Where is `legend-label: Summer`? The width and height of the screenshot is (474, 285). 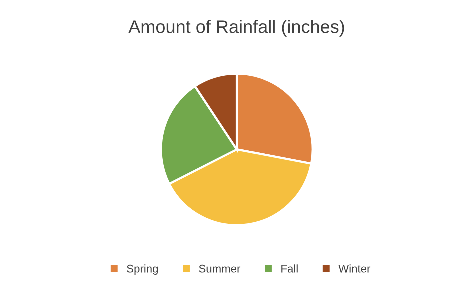
legend-label: Summer is located at coordinates (220, 268).